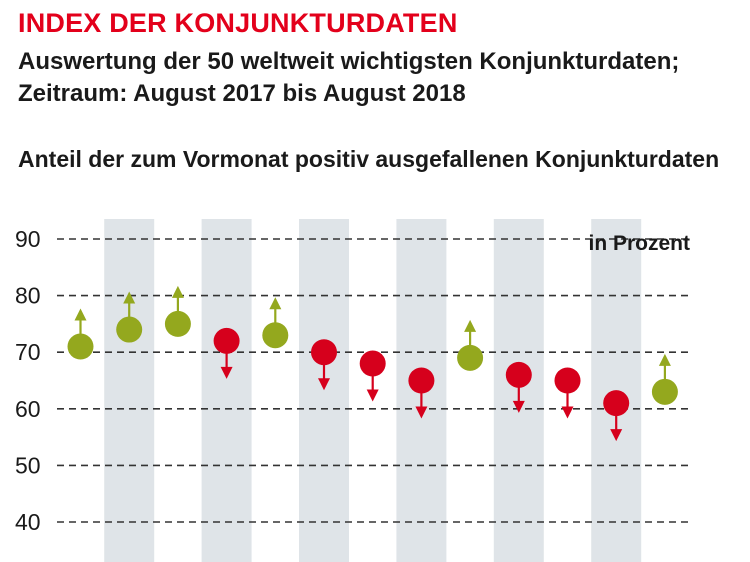 The image size is (750, 562). What do you see at coordinates (238, 23) in the screenshot?
I see `chart-title: INDEX DER KONJUNKTURDATEN` at bounding box center [238, 23].